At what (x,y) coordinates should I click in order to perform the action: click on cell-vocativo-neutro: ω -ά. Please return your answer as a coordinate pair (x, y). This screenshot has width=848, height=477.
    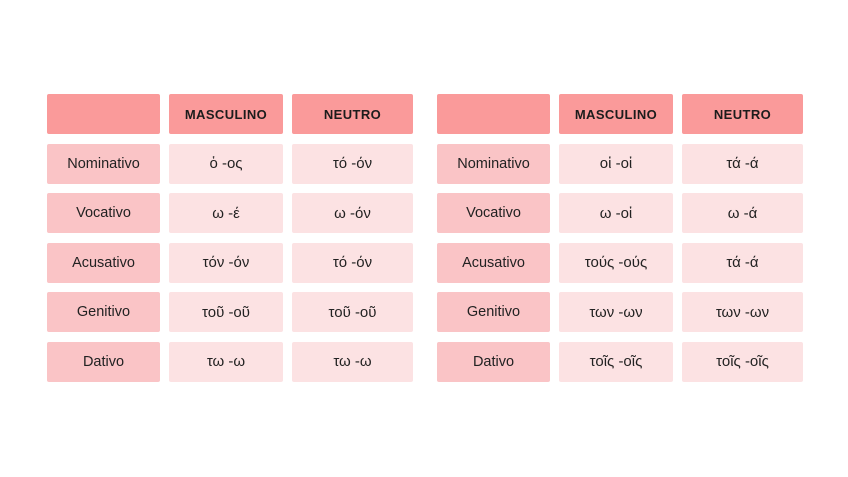
    Looking at the image, I should click on (742, 213).